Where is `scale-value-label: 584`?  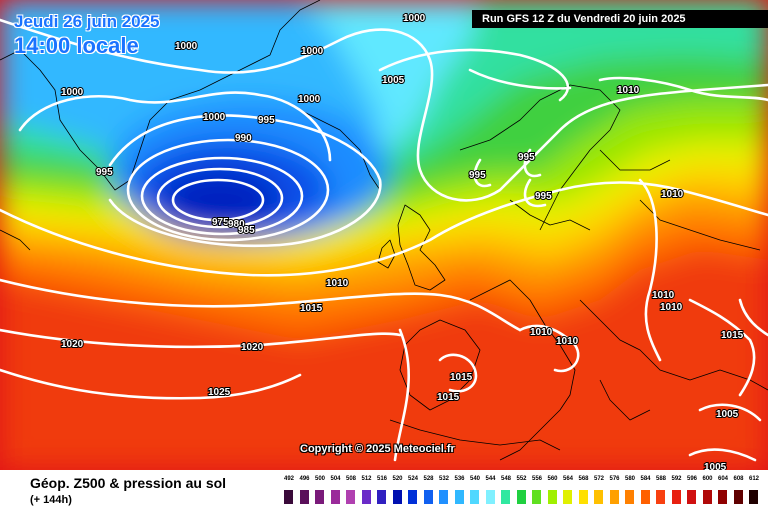 scale-value-label: 584 is located at coordinates (645, 479).